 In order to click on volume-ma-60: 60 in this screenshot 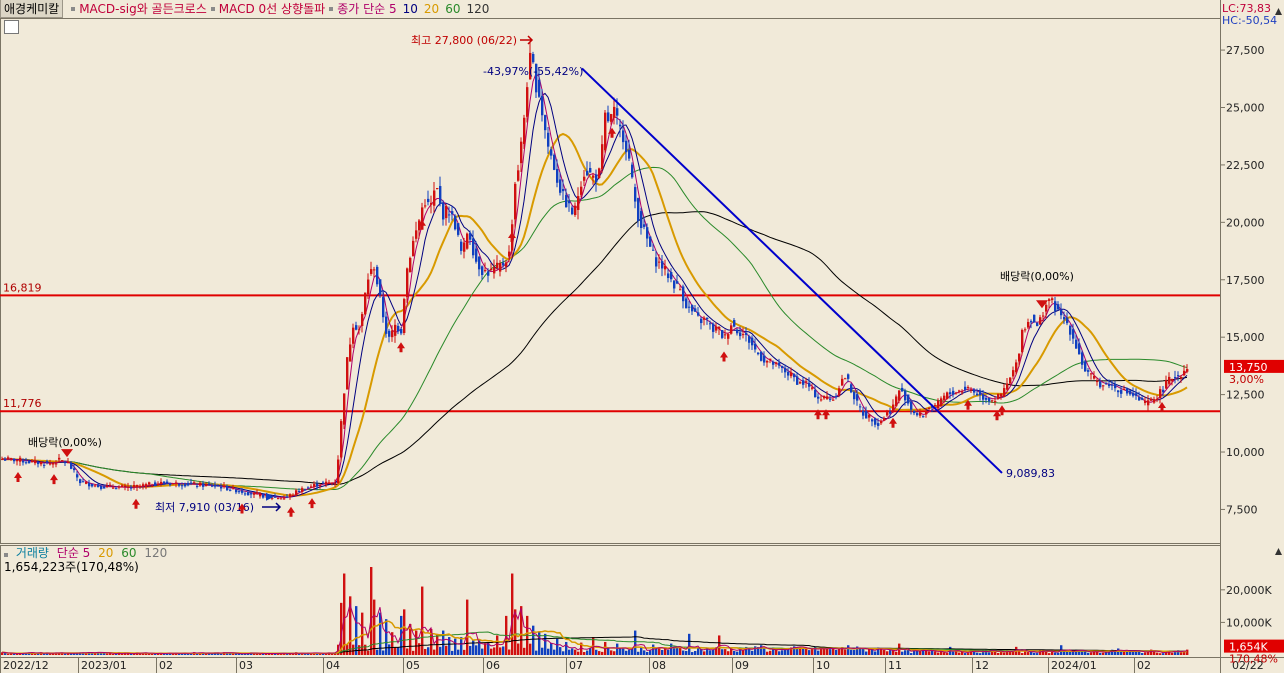, I will do `click(129, 553)`.